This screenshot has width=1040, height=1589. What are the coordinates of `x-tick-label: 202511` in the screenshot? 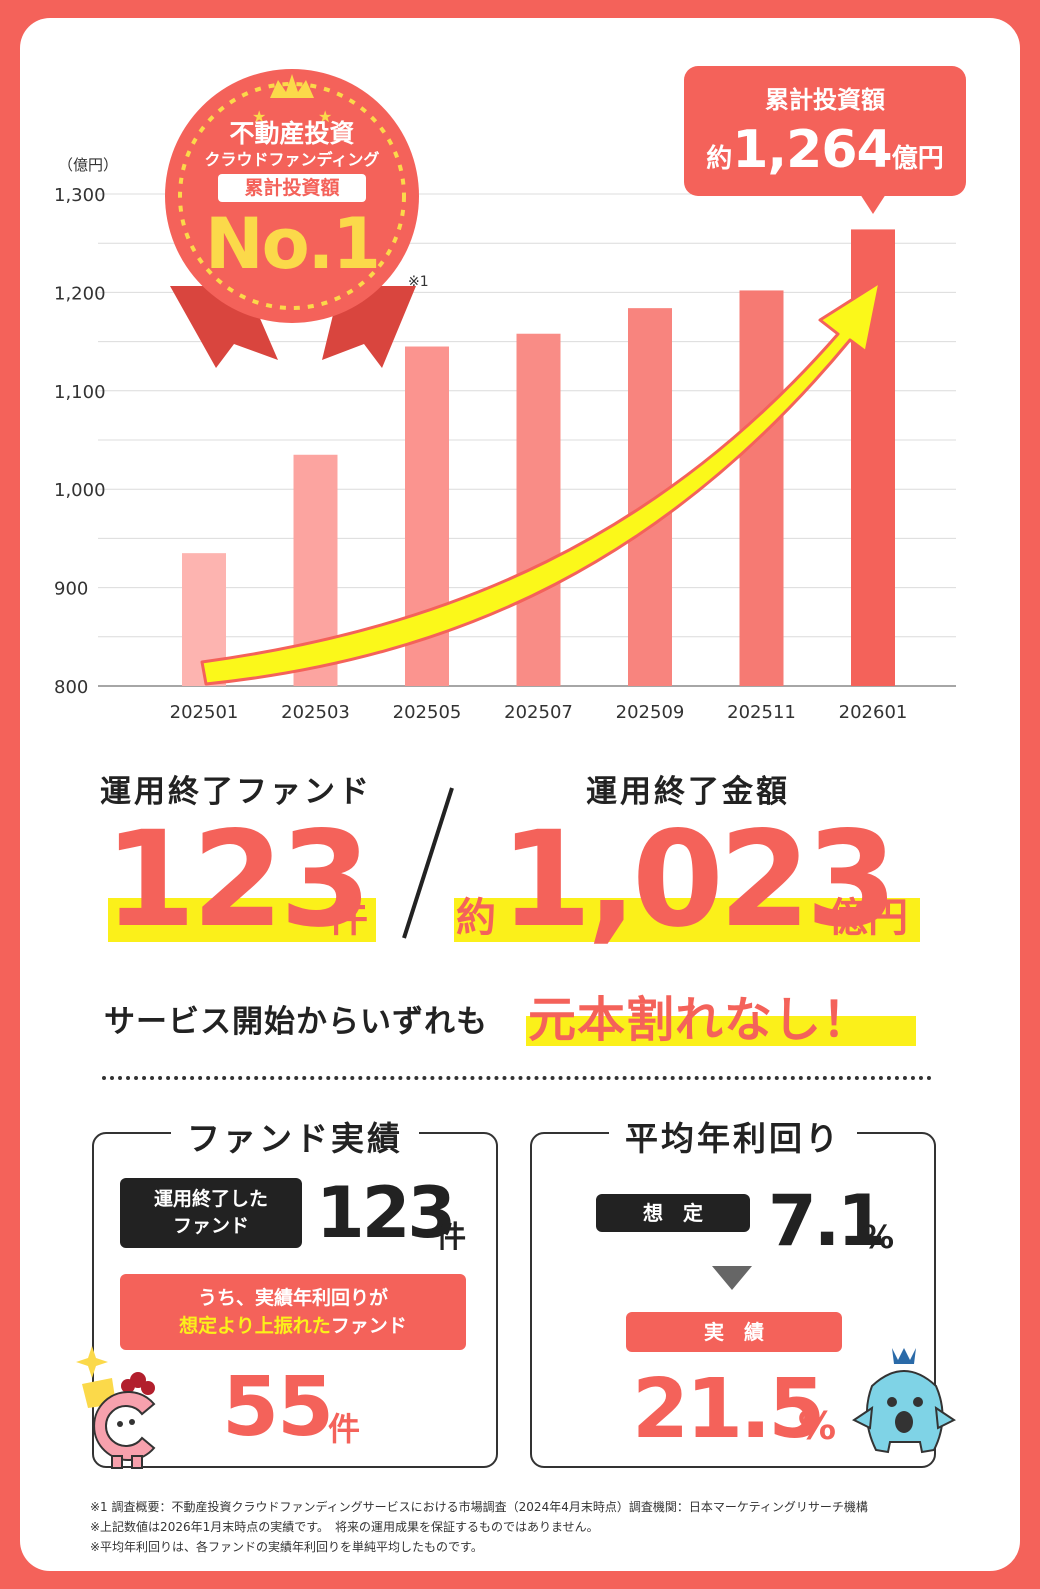 It's located at (761, 712).